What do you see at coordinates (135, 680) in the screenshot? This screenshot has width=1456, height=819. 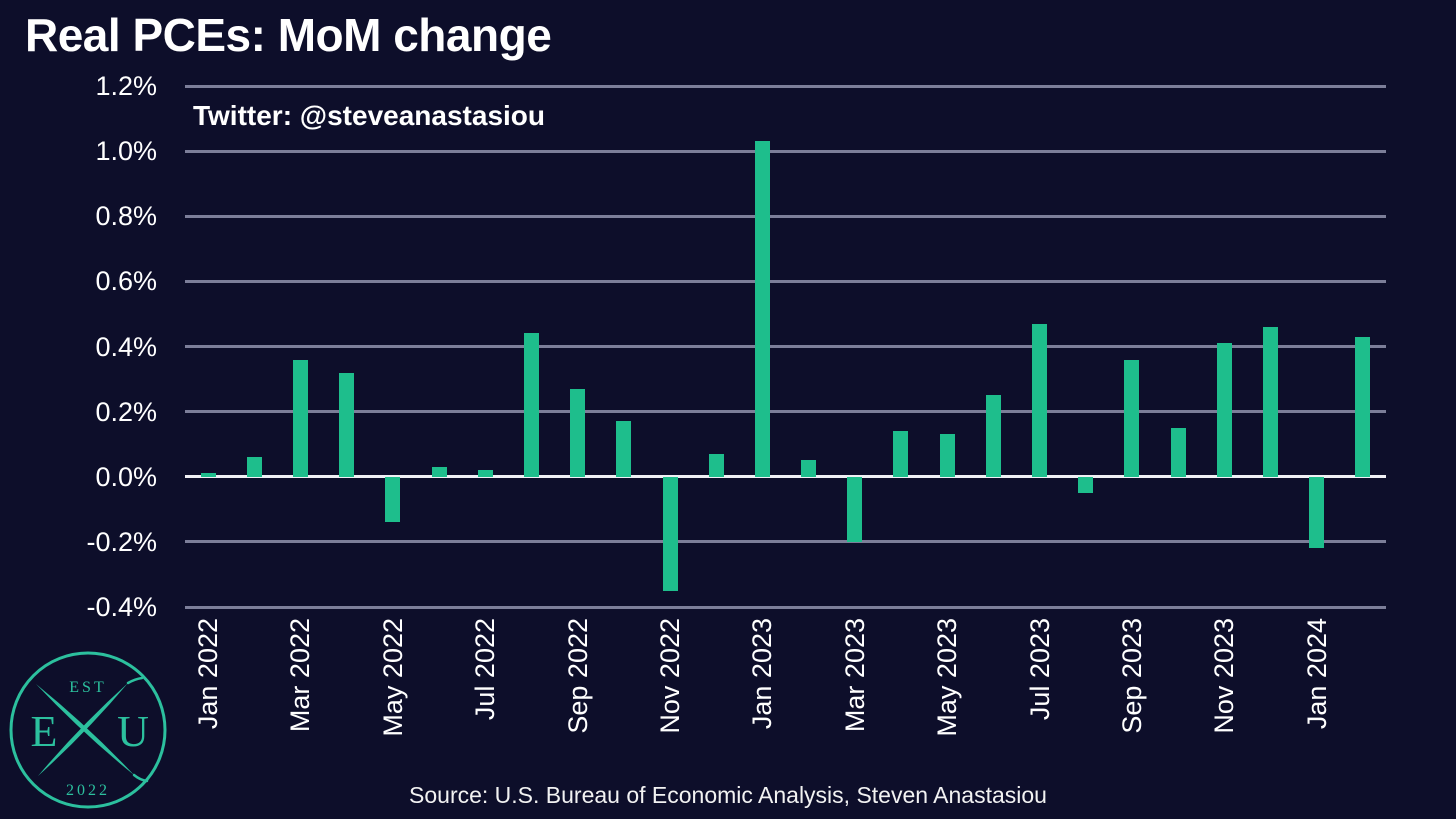 I see `logo-x-tail-top` at bounding box center [135, 680].